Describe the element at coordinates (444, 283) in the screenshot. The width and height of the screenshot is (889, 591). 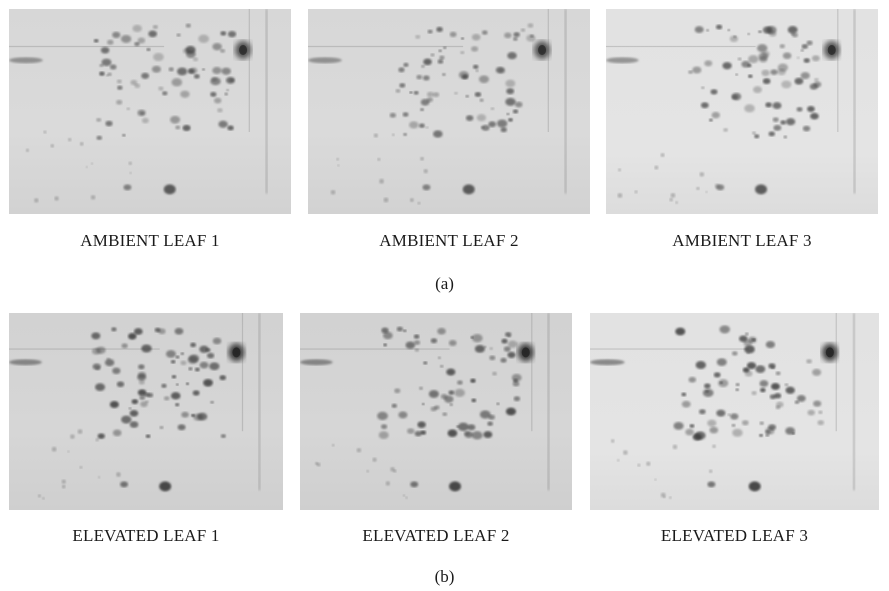
I see `section-label-a: (a)` at that location.